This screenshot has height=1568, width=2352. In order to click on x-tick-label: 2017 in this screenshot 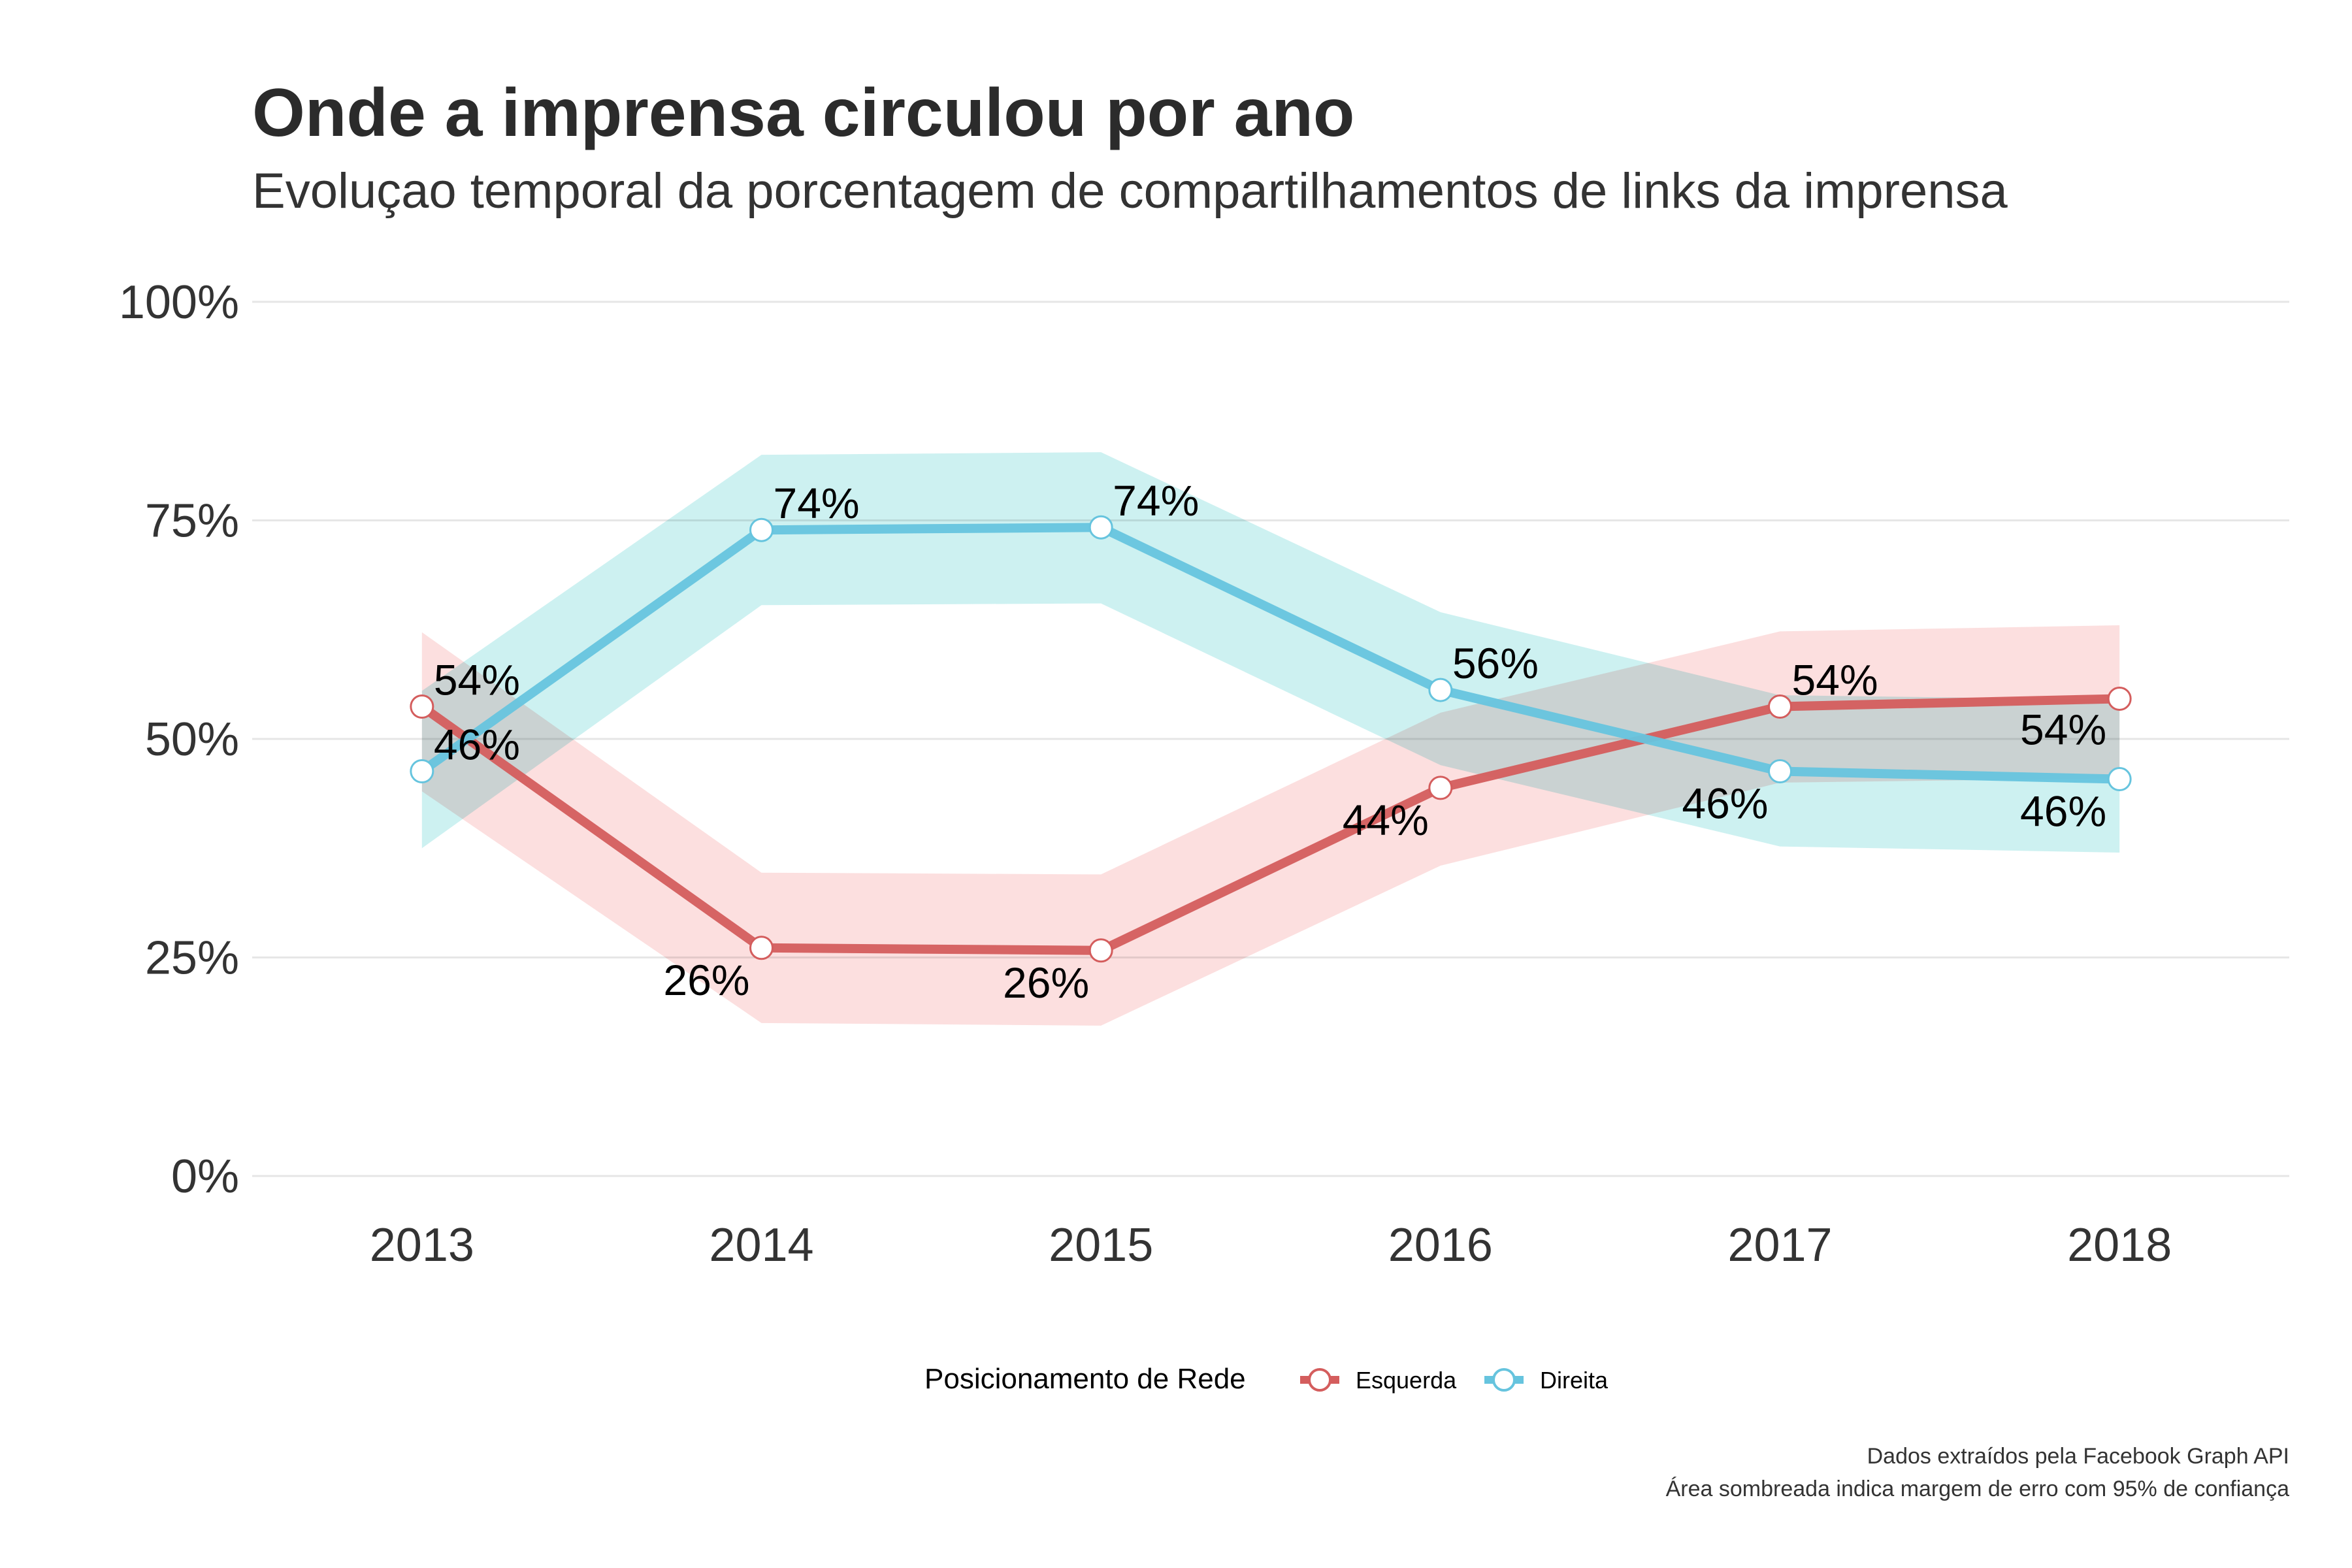, I will do `click(1779, 1245)`.